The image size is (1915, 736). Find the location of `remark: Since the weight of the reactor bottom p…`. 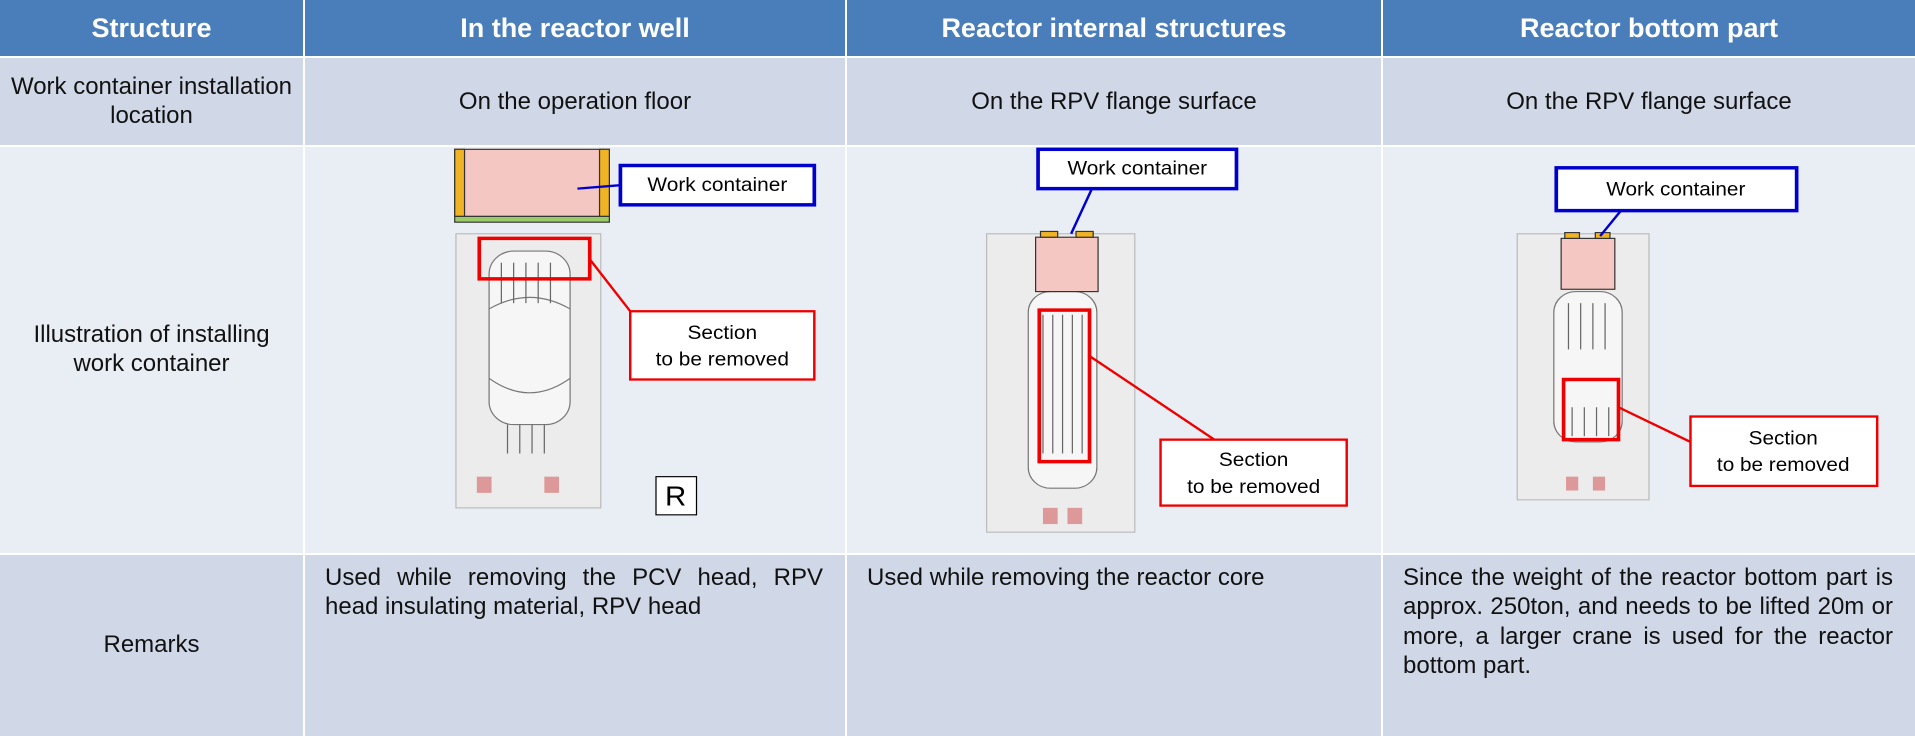

remark: Since the weight of the reactor bottom p… is located at coordinates (1649, 645).